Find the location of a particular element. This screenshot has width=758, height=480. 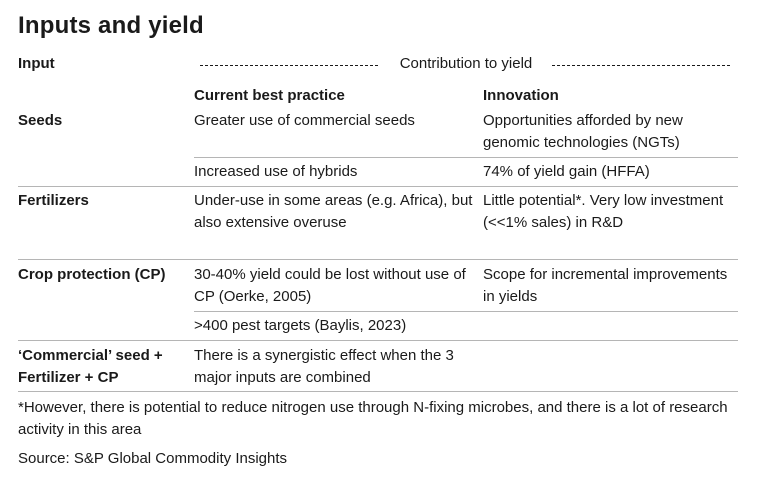

seeds-innovation-2: 74% of yield gain (HFFA) is located at coordinates (566, 171).